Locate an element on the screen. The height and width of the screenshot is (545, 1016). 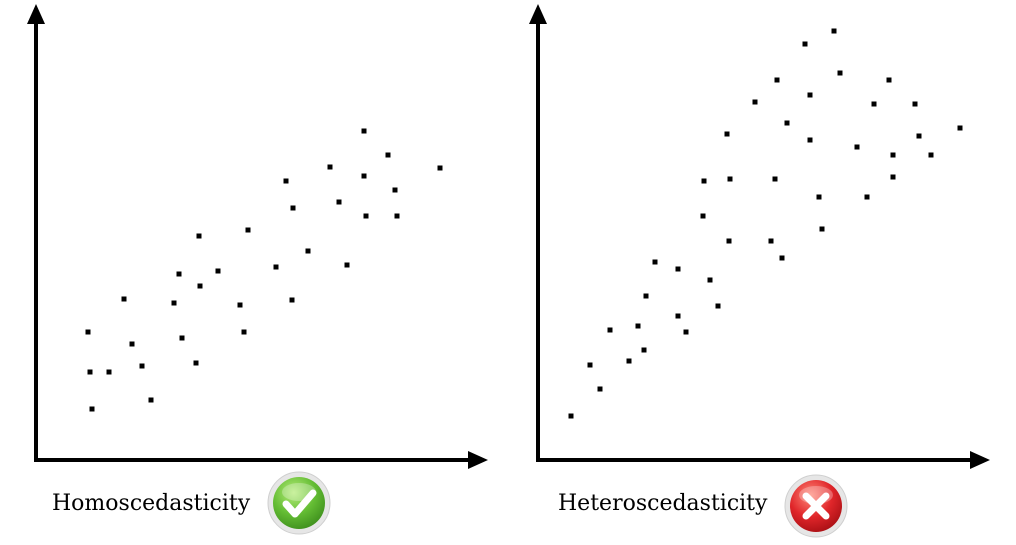
caption-heteroscedasticity: Heteroscedasticity is located at coordinates (663, 503).